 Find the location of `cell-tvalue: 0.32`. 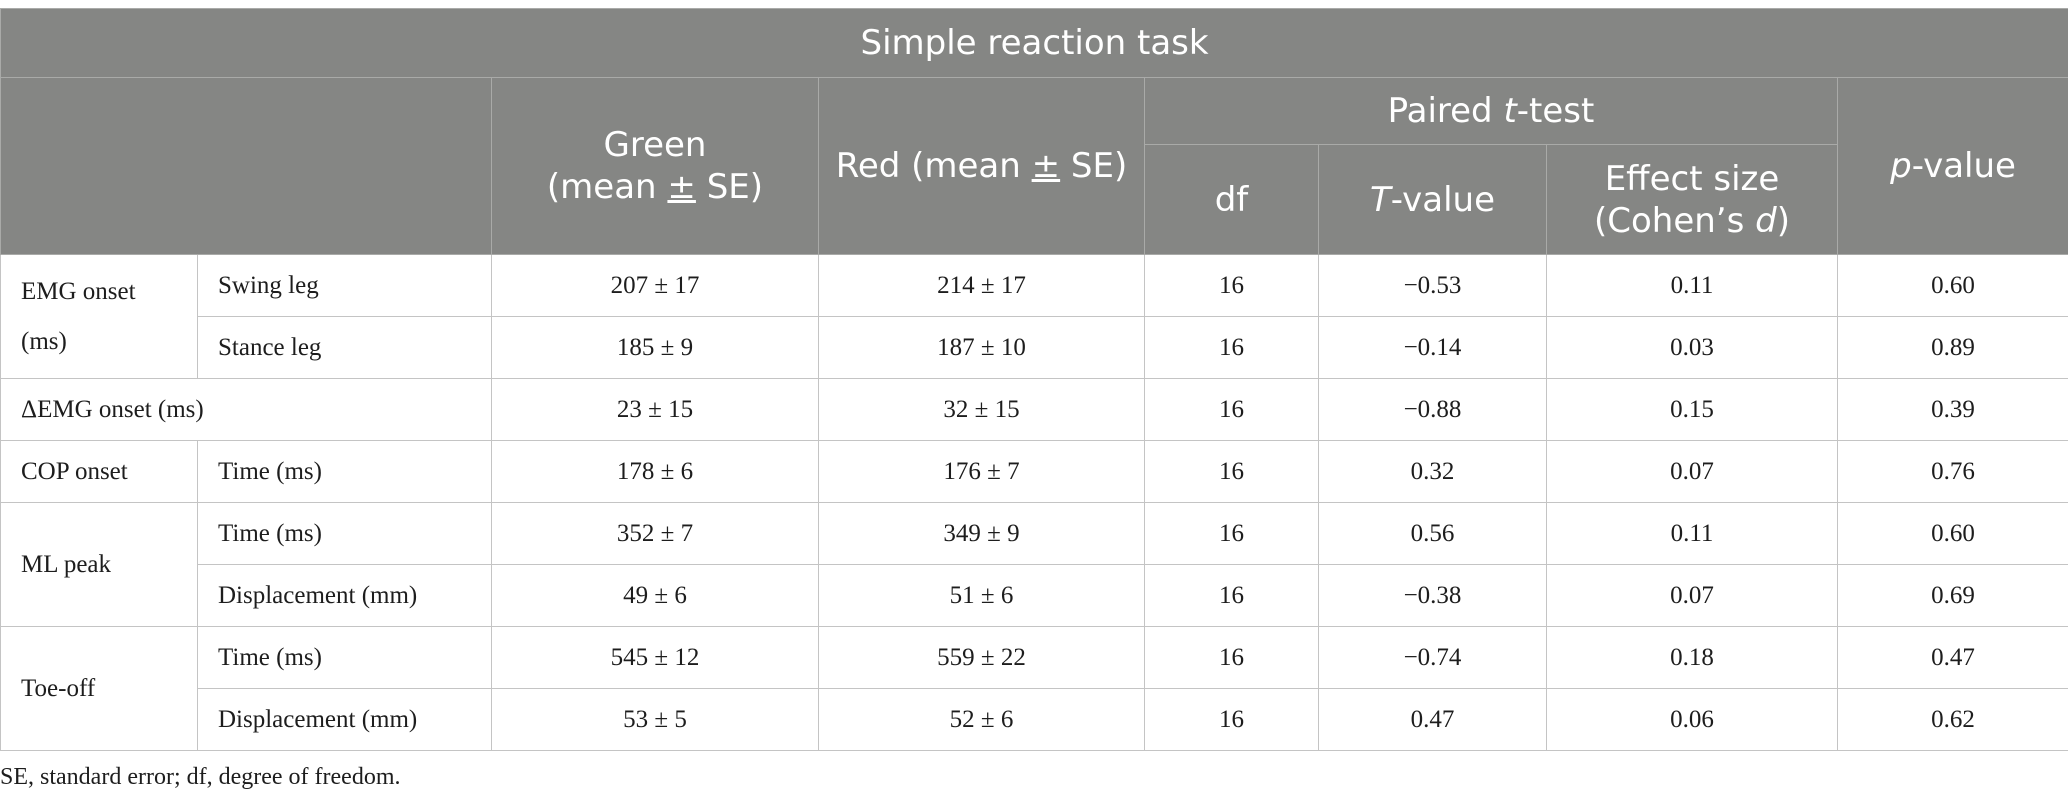

cell-tvalue: 0.32 is located at coordinates (1432, 471).